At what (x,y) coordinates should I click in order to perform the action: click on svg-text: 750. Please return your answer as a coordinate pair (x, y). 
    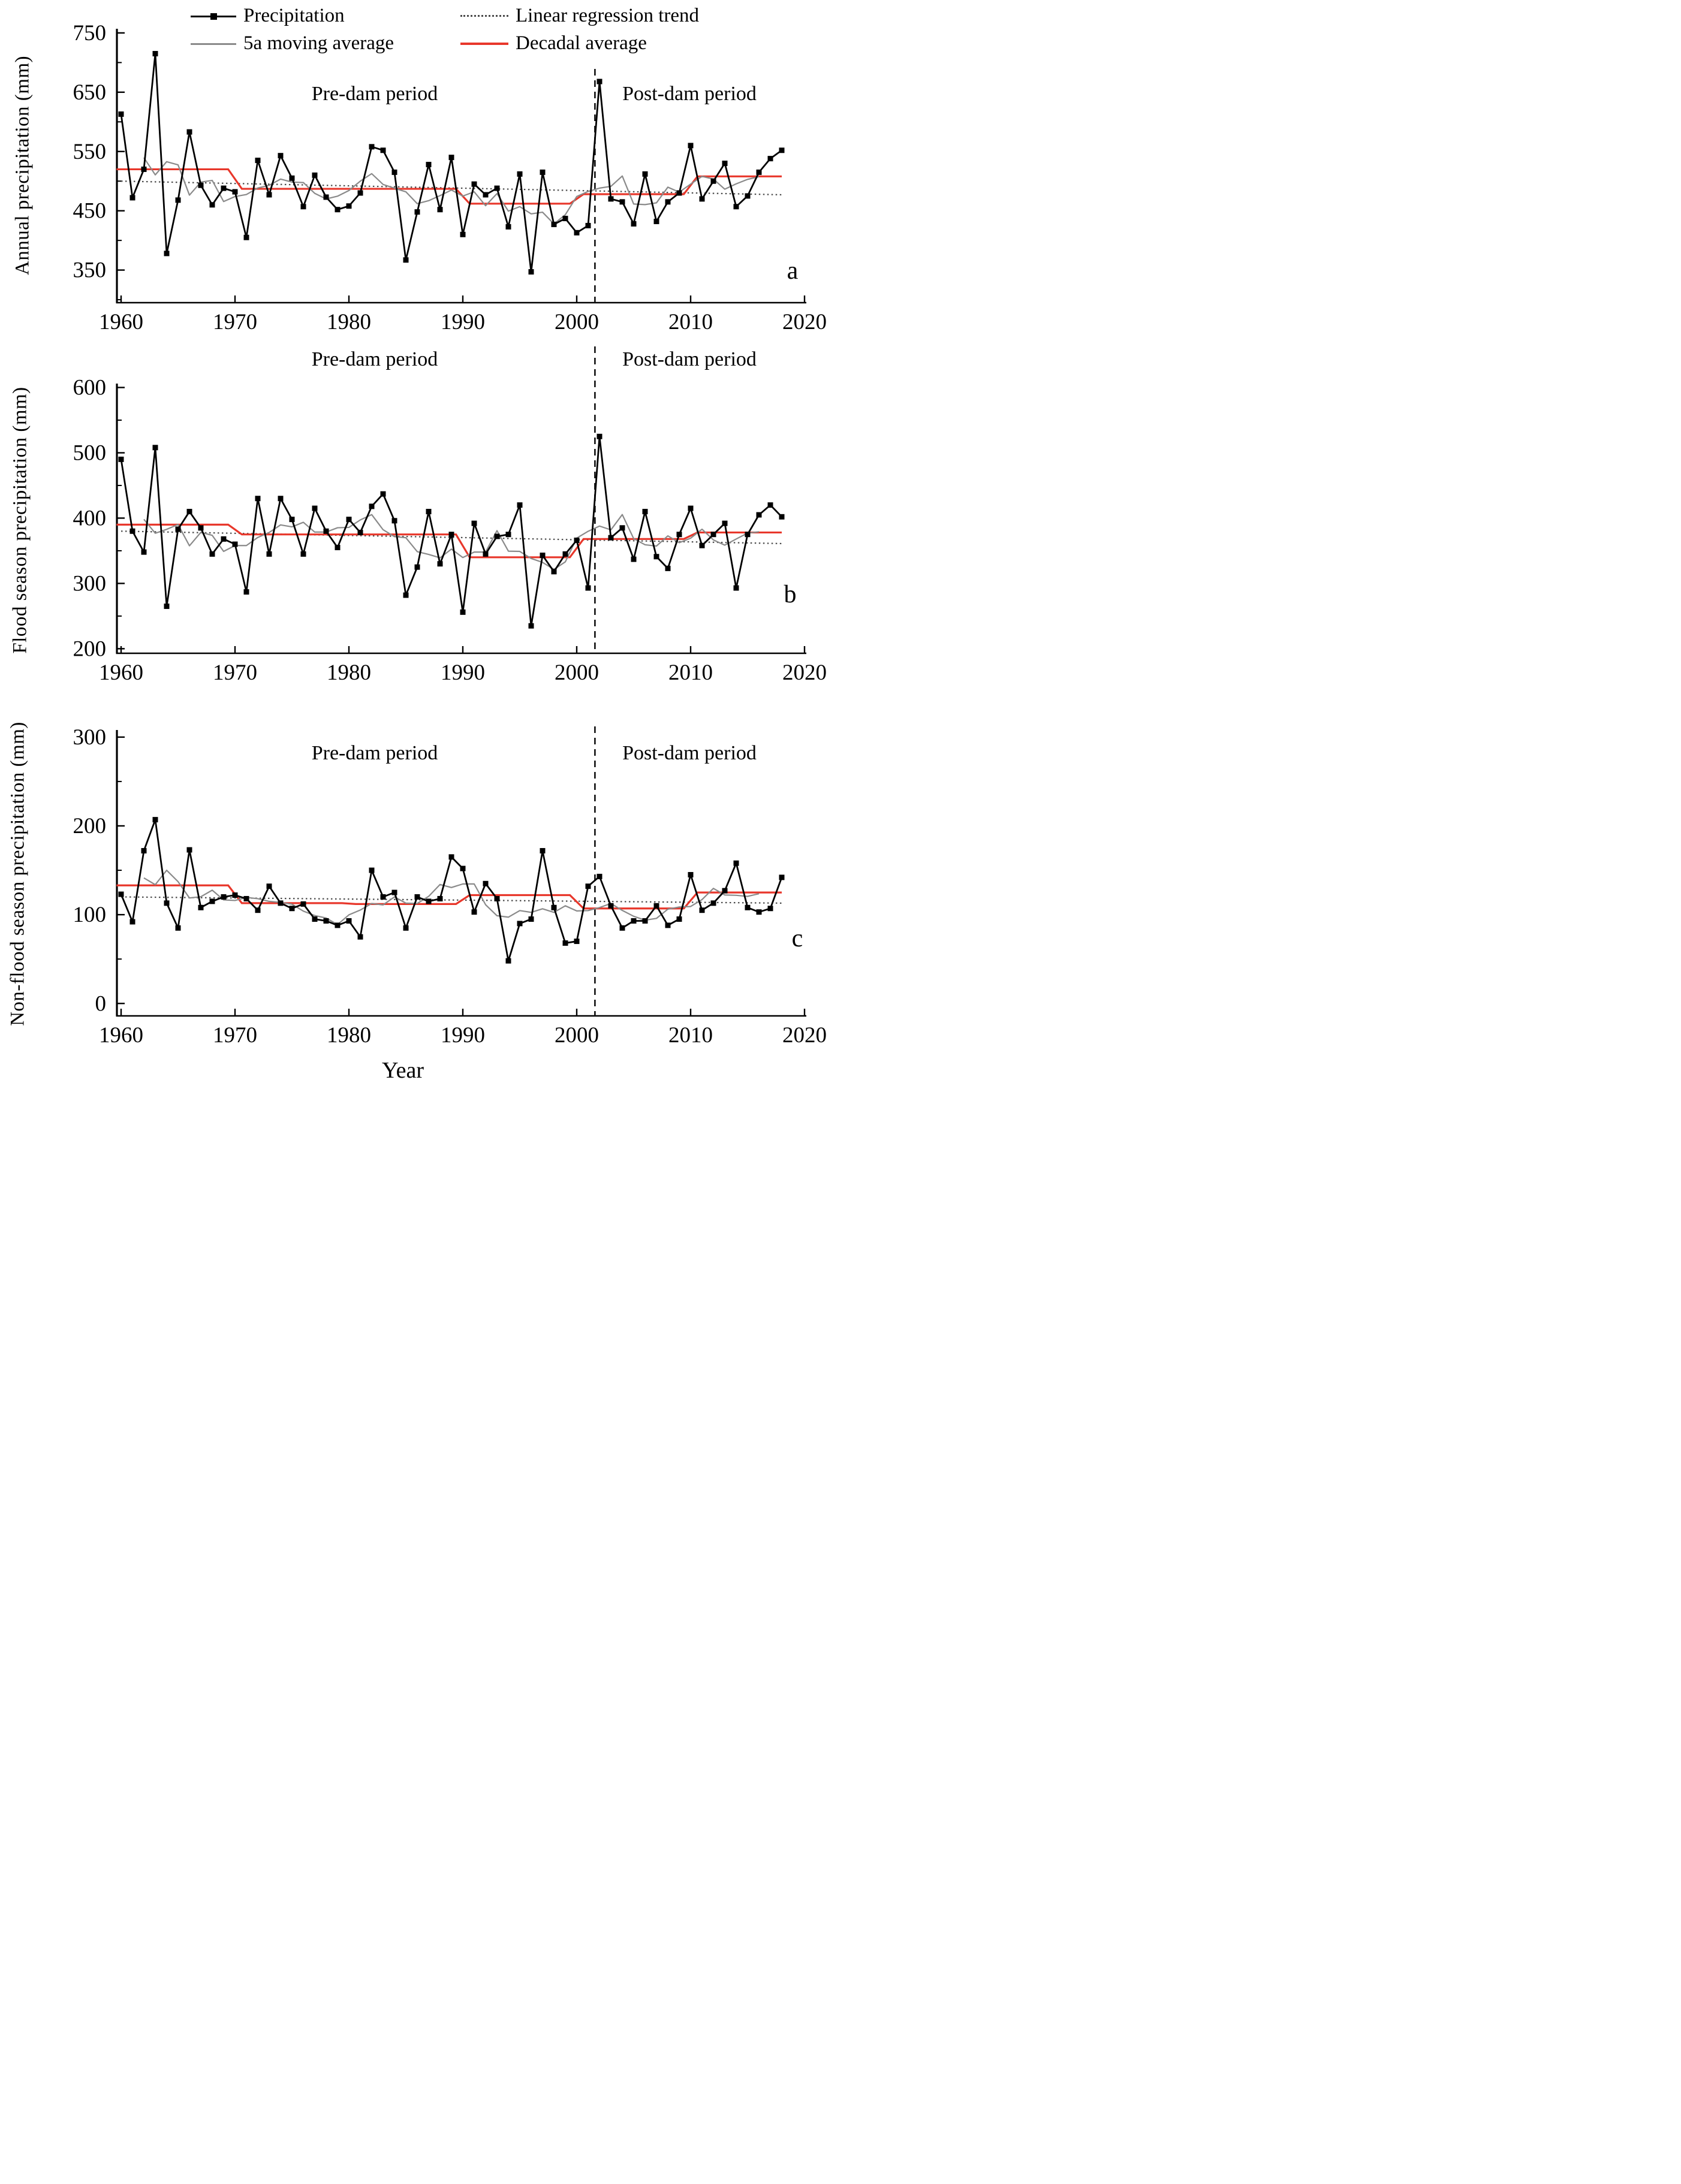
    Looking at the image, I should click on (90, 33).